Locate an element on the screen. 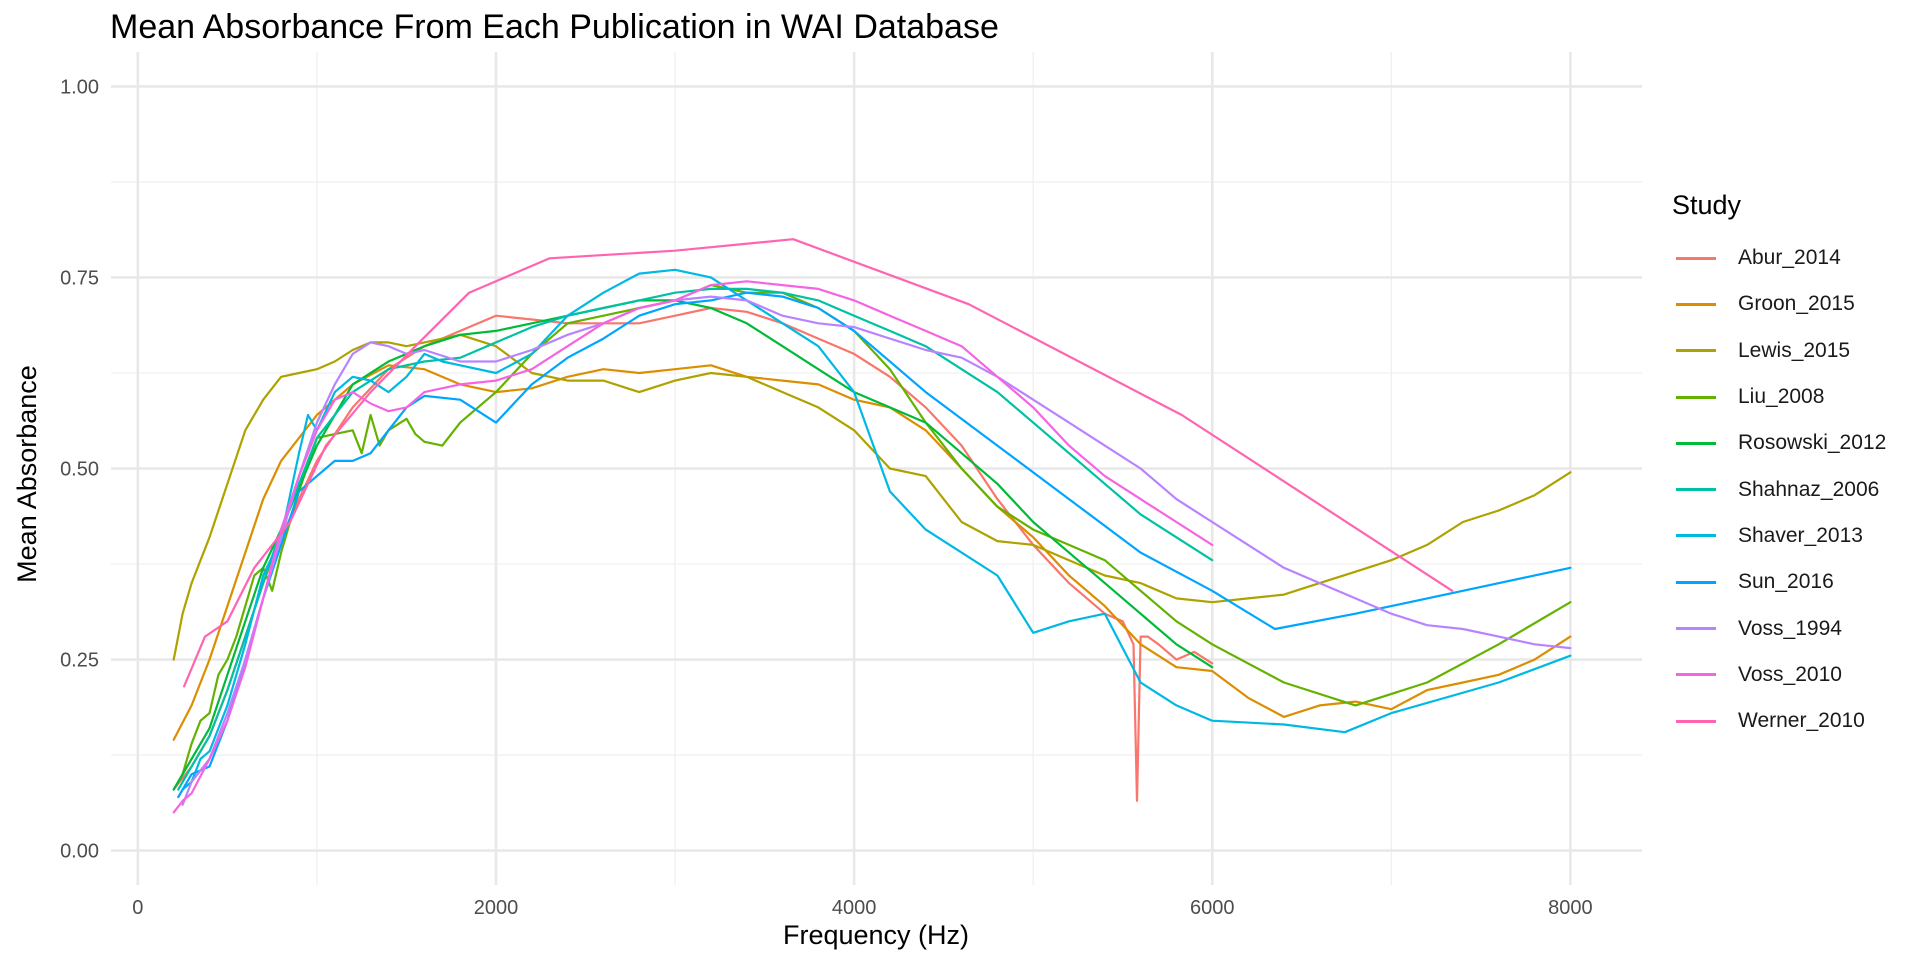 Image resolution: width=1920 pixels, height=960 pixels. legend-item-Werner_2010: Werner_2010 is located at coordinates (1779, 721).